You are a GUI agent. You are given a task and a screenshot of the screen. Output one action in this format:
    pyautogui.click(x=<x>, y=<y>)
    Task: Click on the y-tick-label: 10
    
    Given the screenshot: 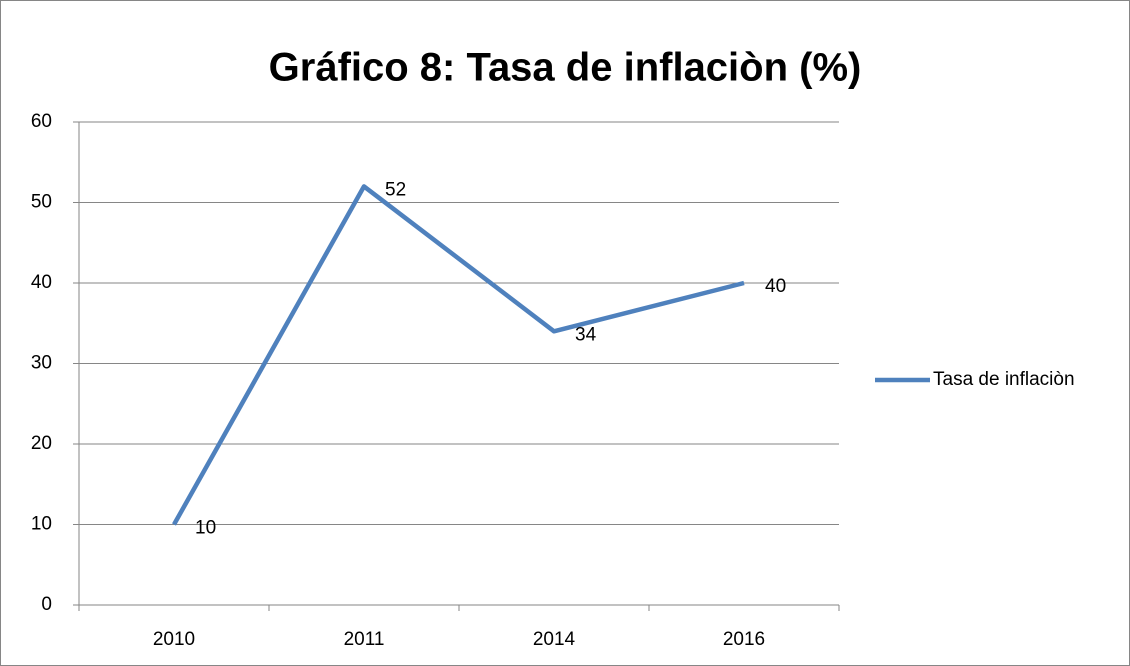 What is the action you would take?
    pyautogui.click(x=41, y=524)
    